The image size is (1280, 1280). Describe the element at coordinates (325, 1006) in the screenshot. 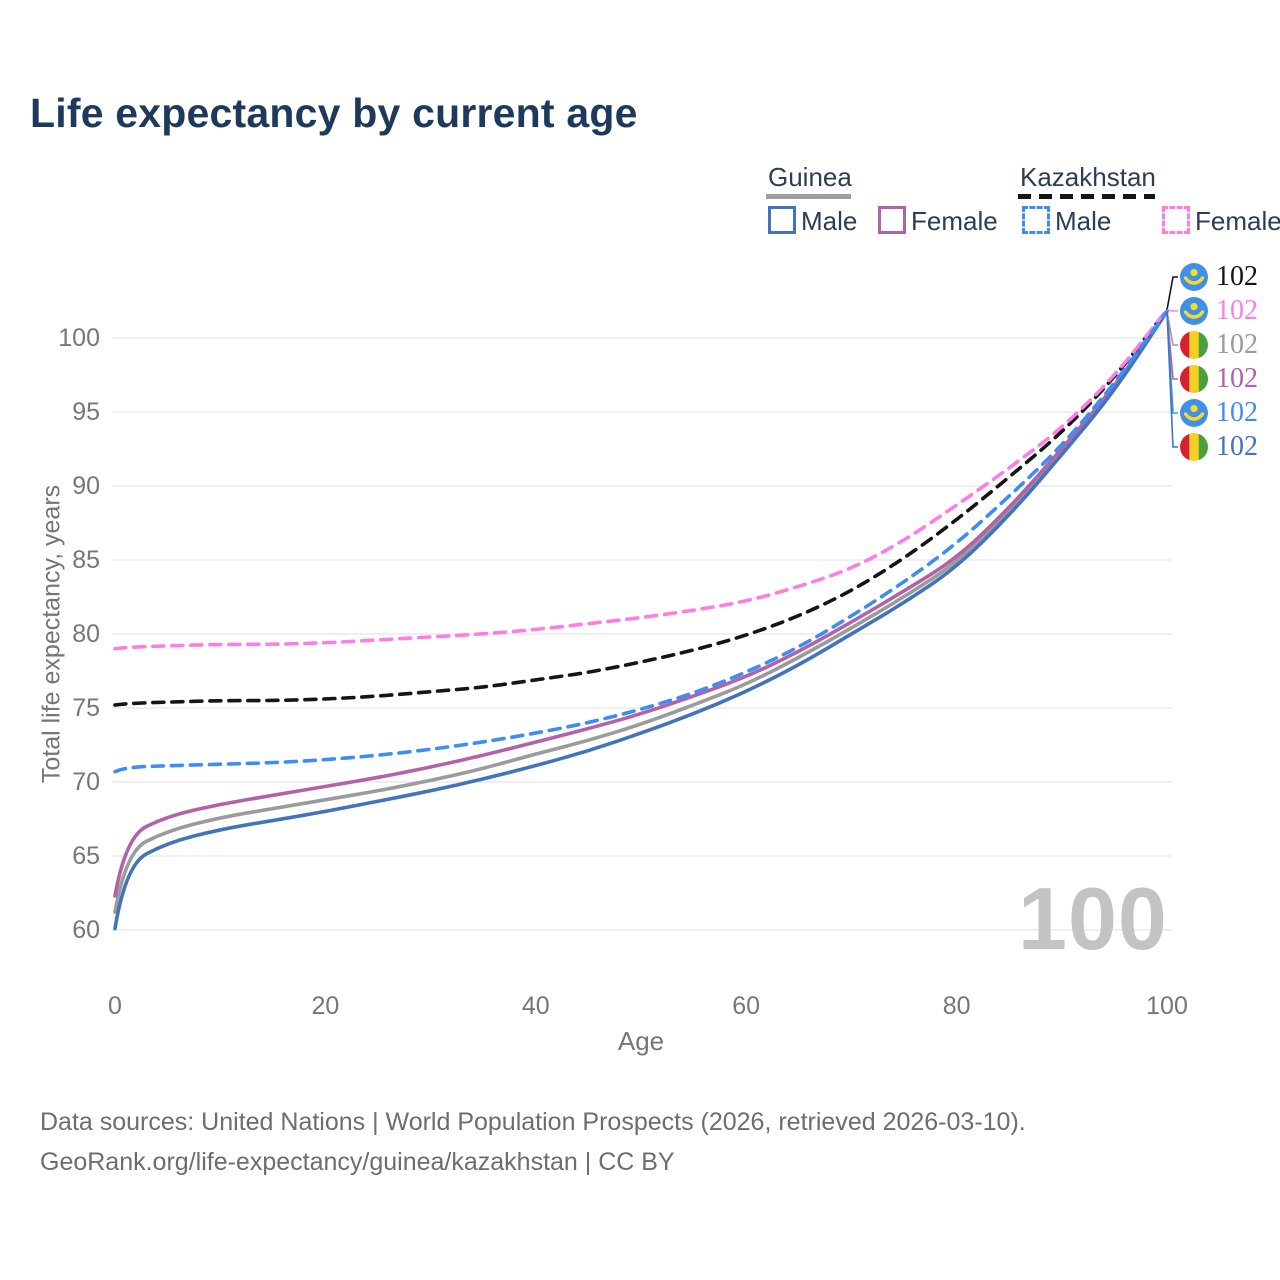

I see `x-tick-label-20: 20` at that location.